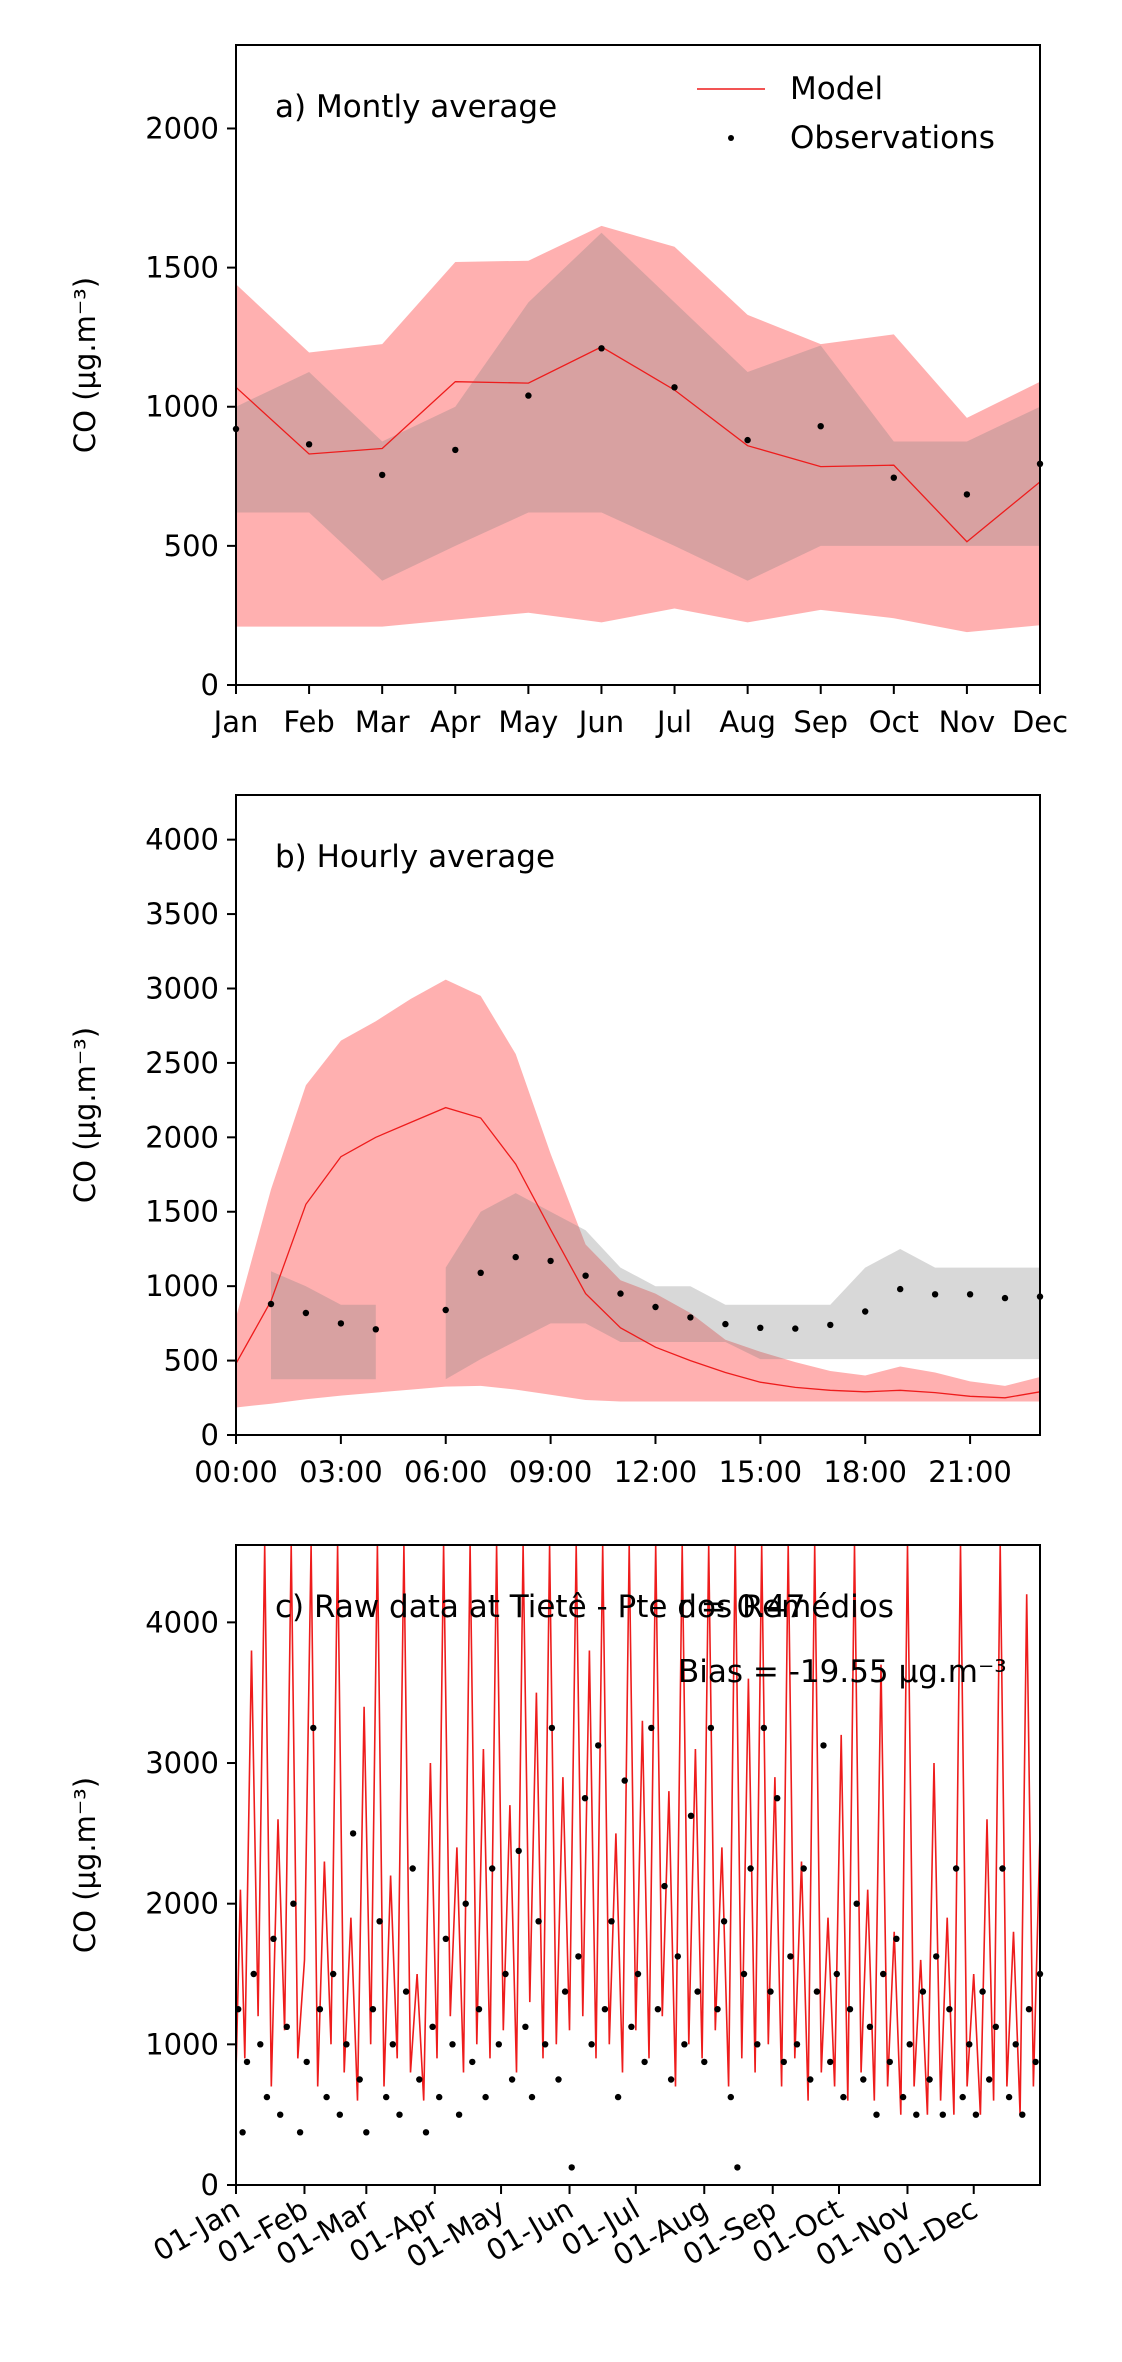 This screenshot has width=1122, height=2362. I want to click on x-tick-label: Oct, so click(894, 722).